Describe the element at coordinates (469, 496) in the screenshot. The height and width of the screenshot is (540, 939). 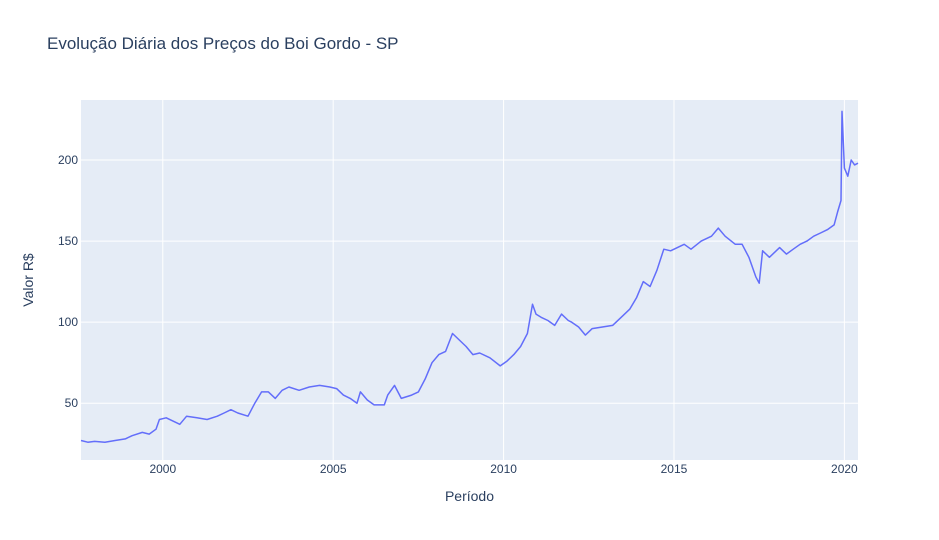
I see `x-axis-title: Período` at that location.